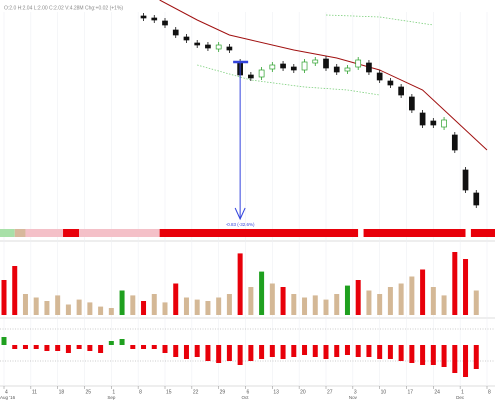 The width and height of the screenshot is (495, 400). Describe the element at coordinates (353, 397) in the screenshot. I see `month-label: Nov` at that location.